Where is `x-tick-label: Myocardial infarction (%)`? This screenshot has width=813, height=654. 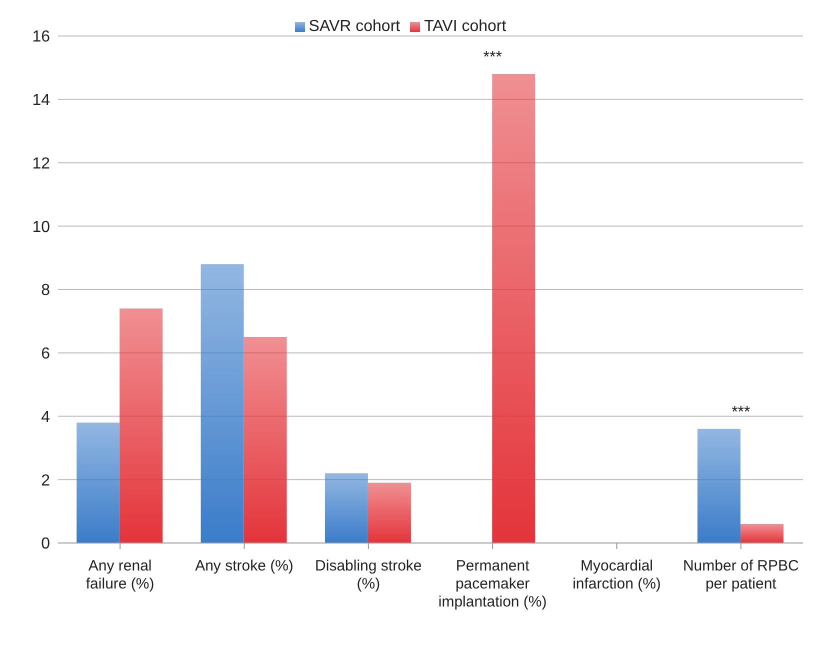
x-tick-label: Myocardial infarction (%) is located at coordinates (616, 575).